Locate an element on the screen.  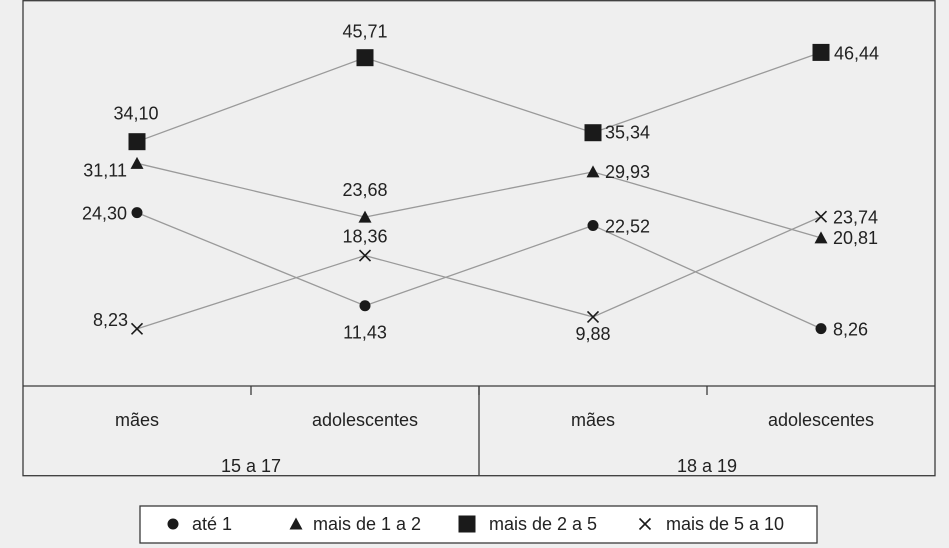
data-label: 46,44 is located at coordinates (856, 53).